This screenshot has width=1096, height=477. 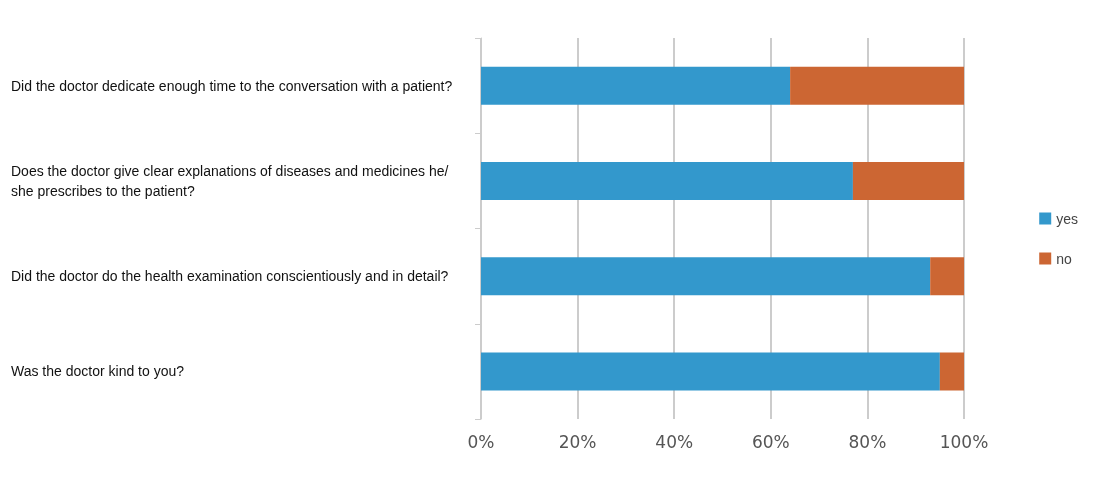 I want to click on x-tick-label: 0%, so click(x=481, y=441).